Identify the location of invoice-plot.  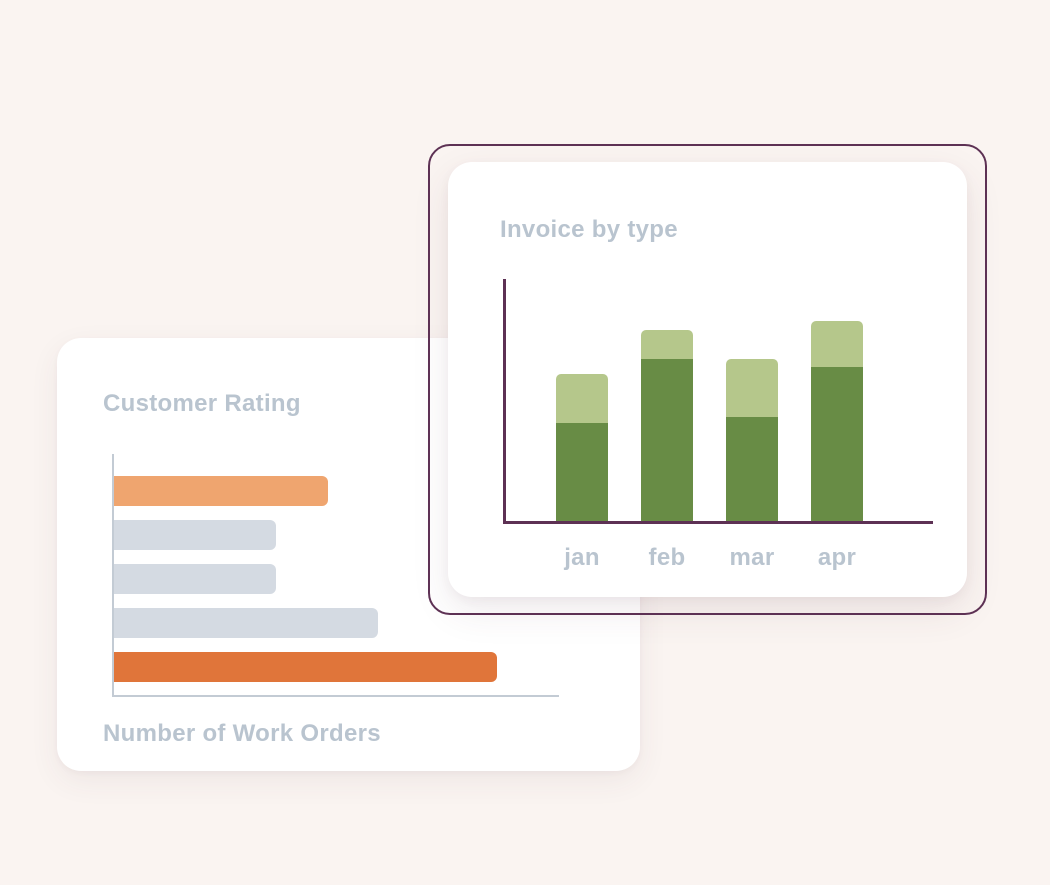
(718, 401).